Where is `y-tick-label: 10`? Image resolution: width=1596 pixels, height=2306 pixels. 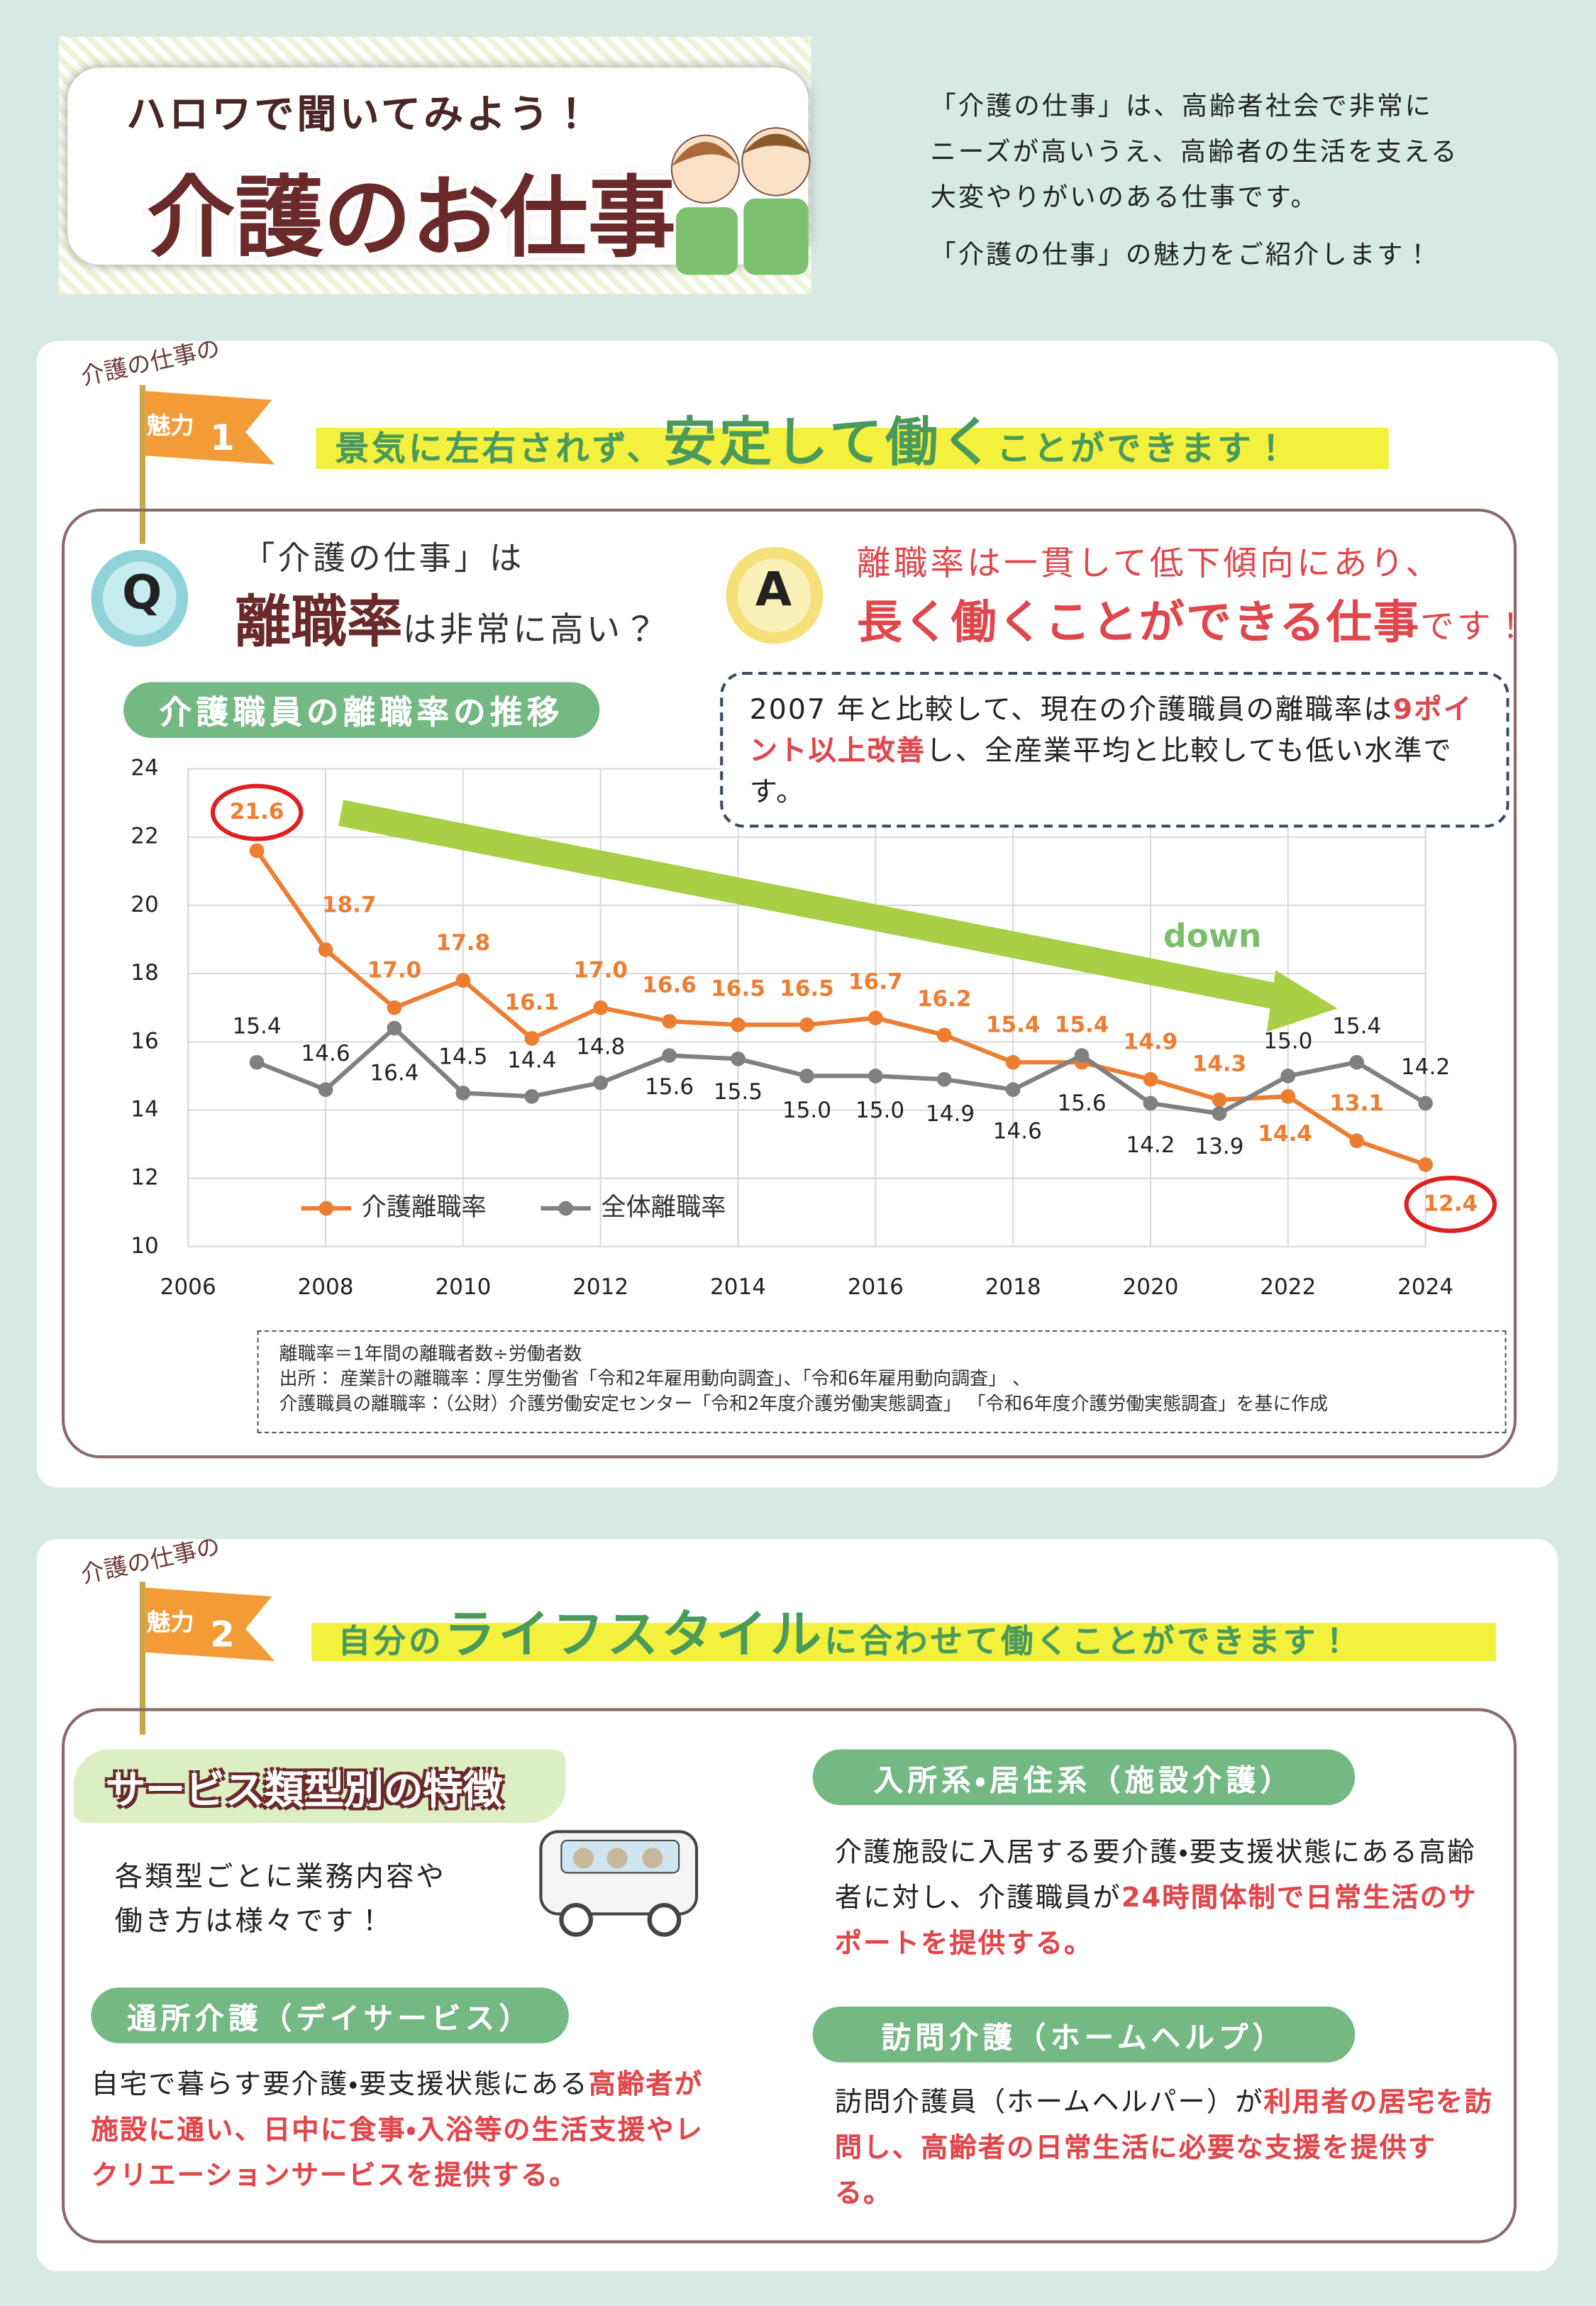
y-tick-label: 10 is located at coordinates (145, 1246).